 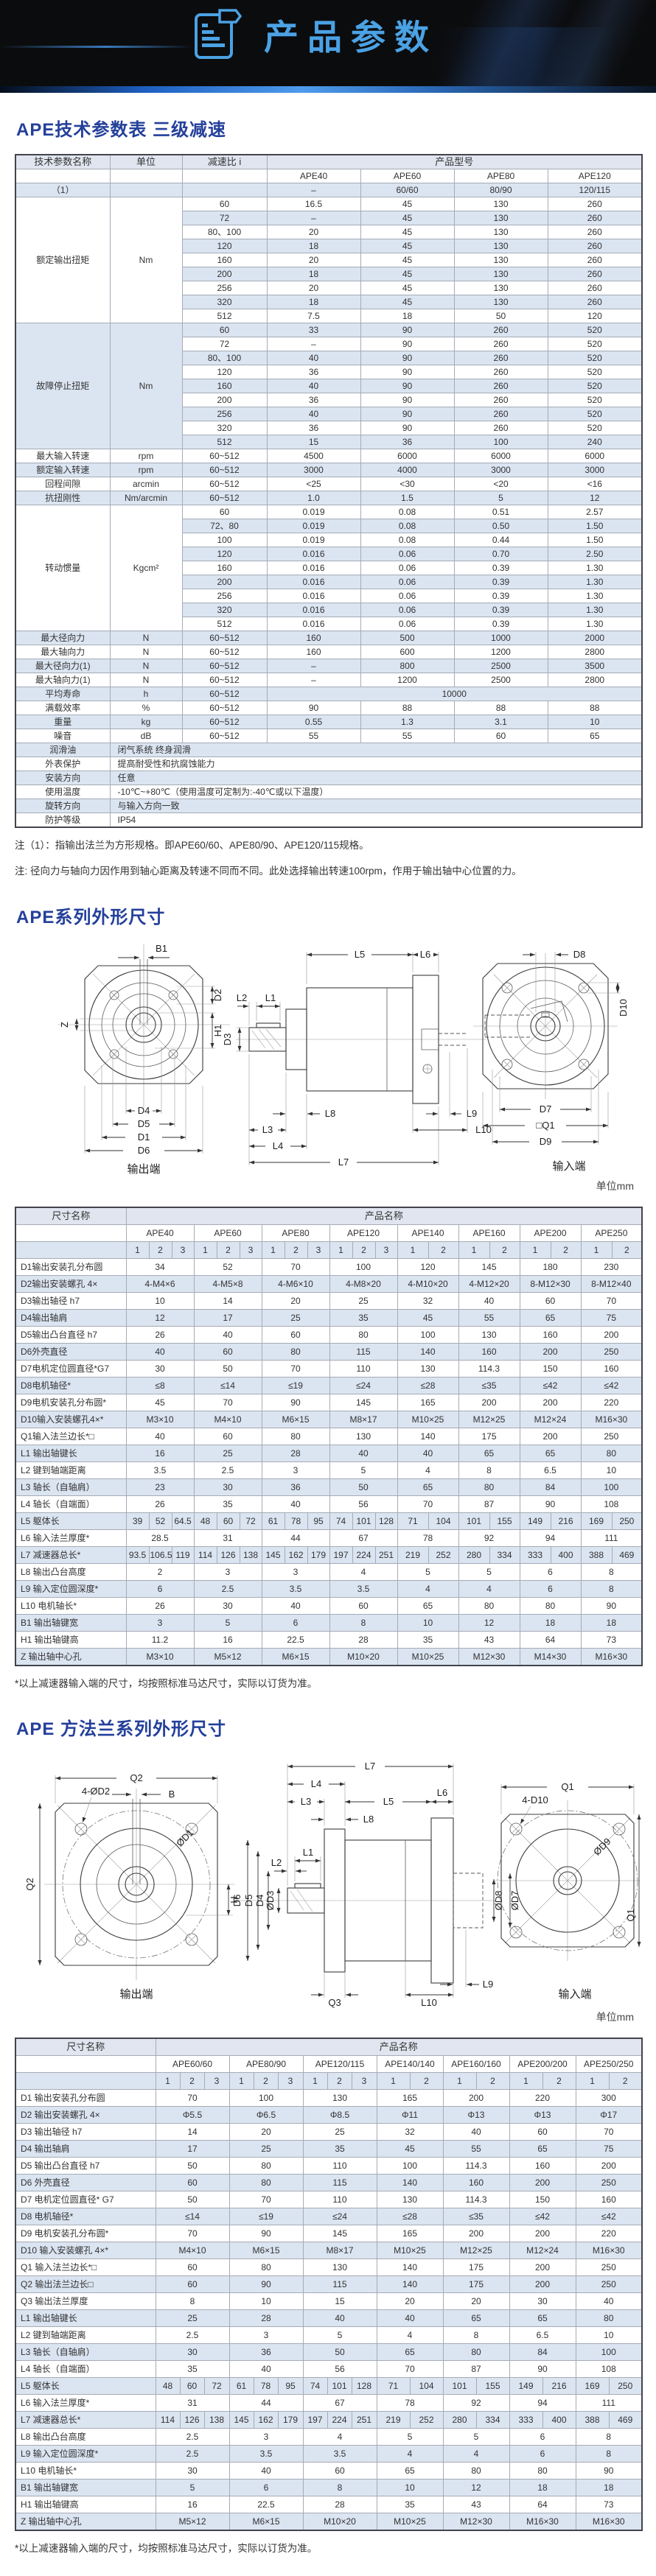 I want to click on data-cell: 16, so click(x=192, y=2504).